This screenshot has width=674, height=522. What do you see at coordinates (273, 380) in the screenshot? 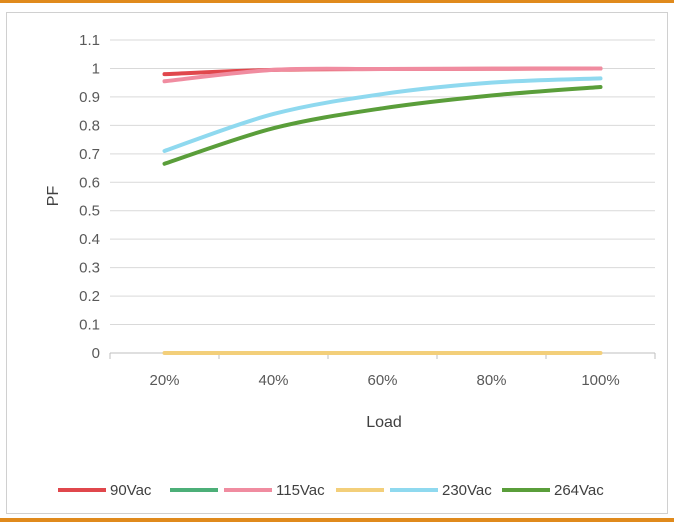
I see `x-tick-label: 40%` at bounding box center [273, 380].